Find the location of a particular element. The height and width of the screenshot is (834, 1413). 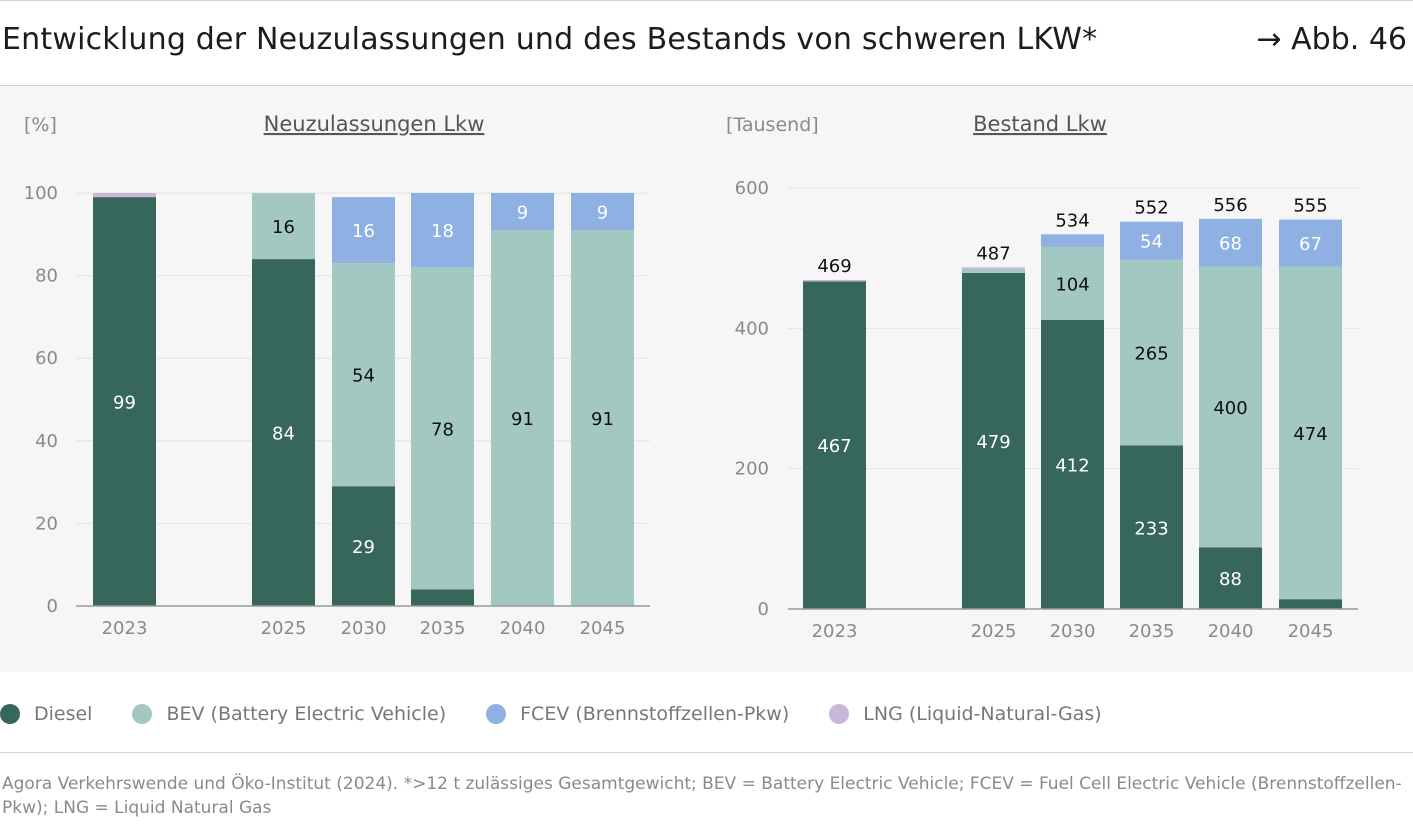

chart-0-data-label-bev-2045: 91 is located at coordinates (602, 419).